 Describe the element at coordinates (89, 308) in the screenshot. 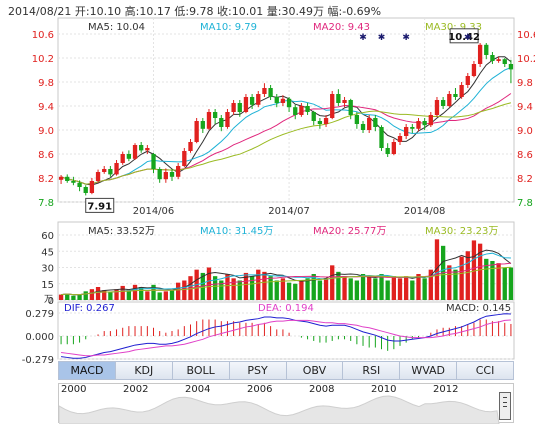

I see `macd-legend-item: DIF: 0.267` at that location.